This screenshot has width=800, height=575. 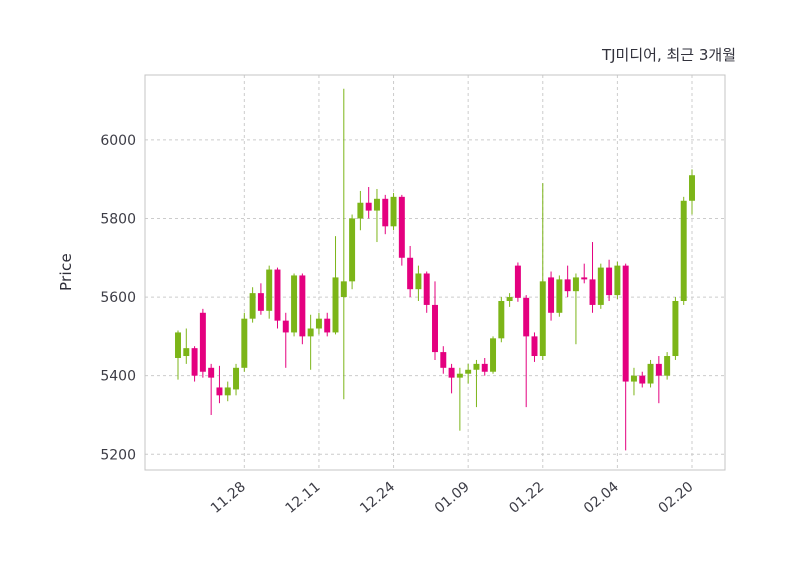 I want to click on svg-text: 5800, so click(x=118, y=219).